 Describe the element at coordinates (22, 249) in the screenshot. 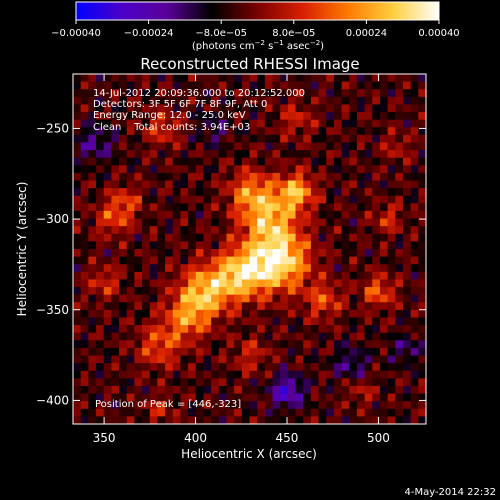

I see `y-axis-label: Heliocentric Y (arcsec)` at that location.